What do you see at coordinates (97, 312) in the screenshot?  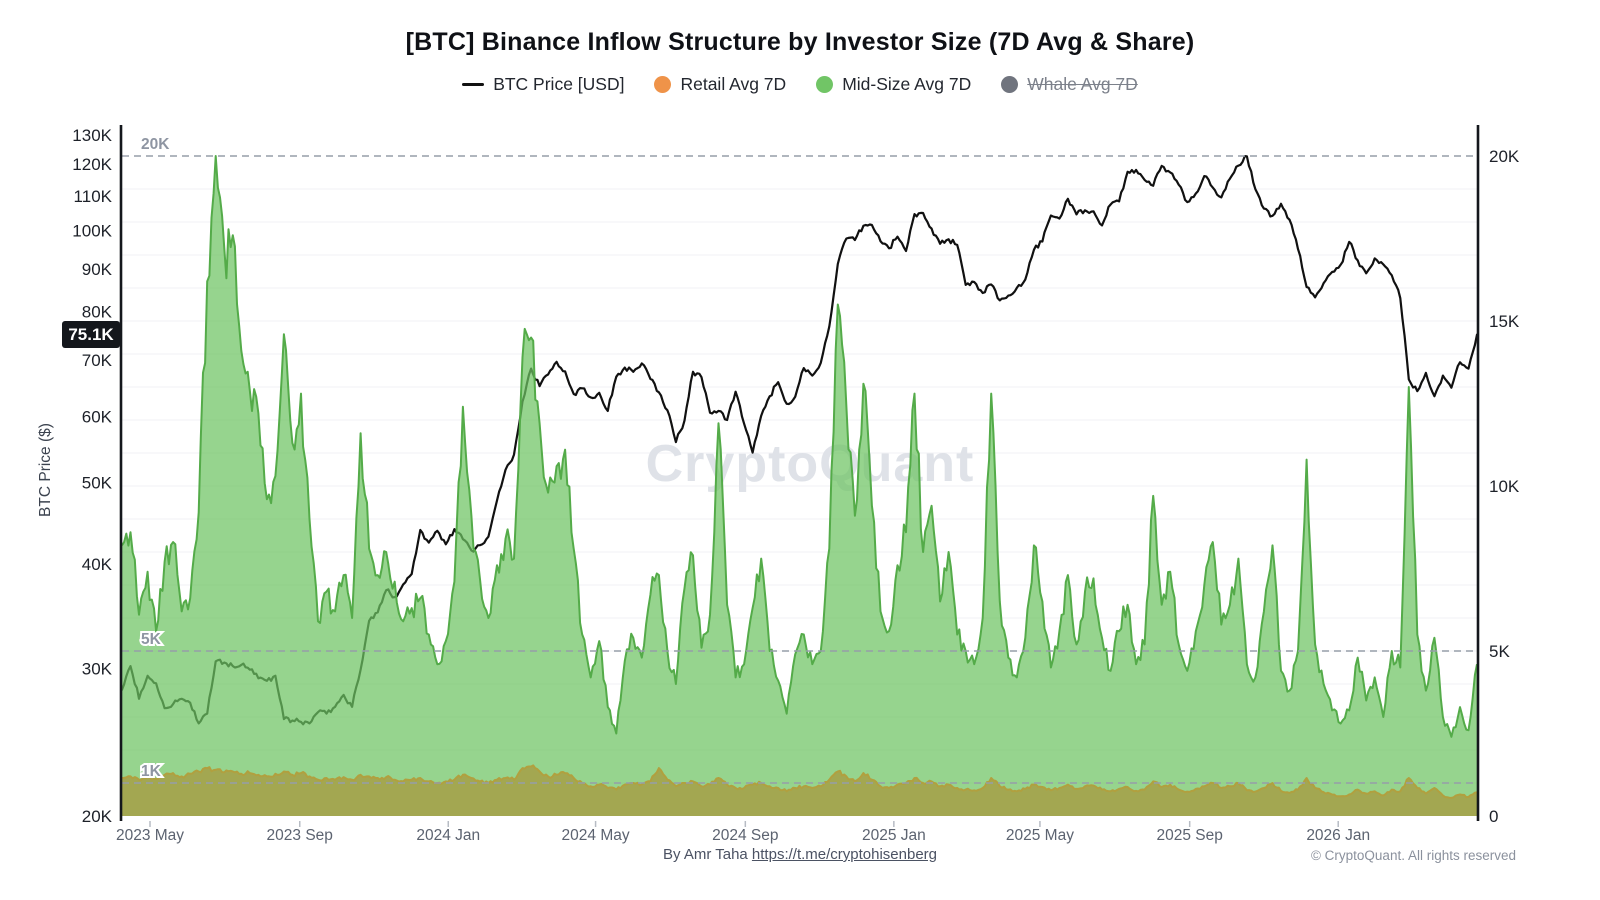 I see `y-left-tick: 80K` at bounding box center [97, 312].